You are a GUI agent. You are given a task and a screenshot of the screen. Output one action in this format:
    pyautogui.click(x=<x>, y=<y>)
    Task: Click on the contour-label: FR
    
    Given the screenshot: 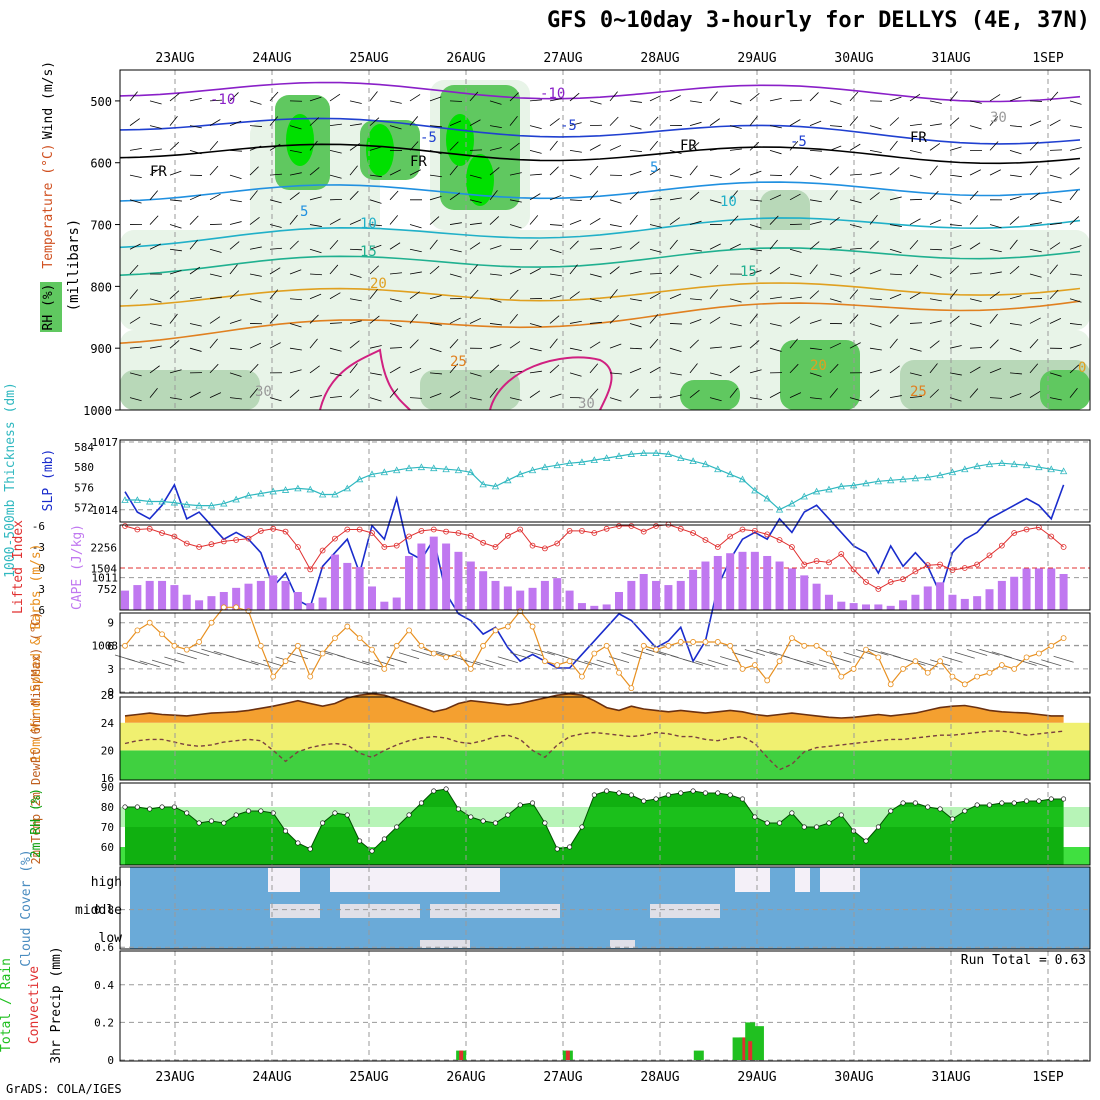 What is the action you would take?
    pyautogui.click(x=418, y=162)
    